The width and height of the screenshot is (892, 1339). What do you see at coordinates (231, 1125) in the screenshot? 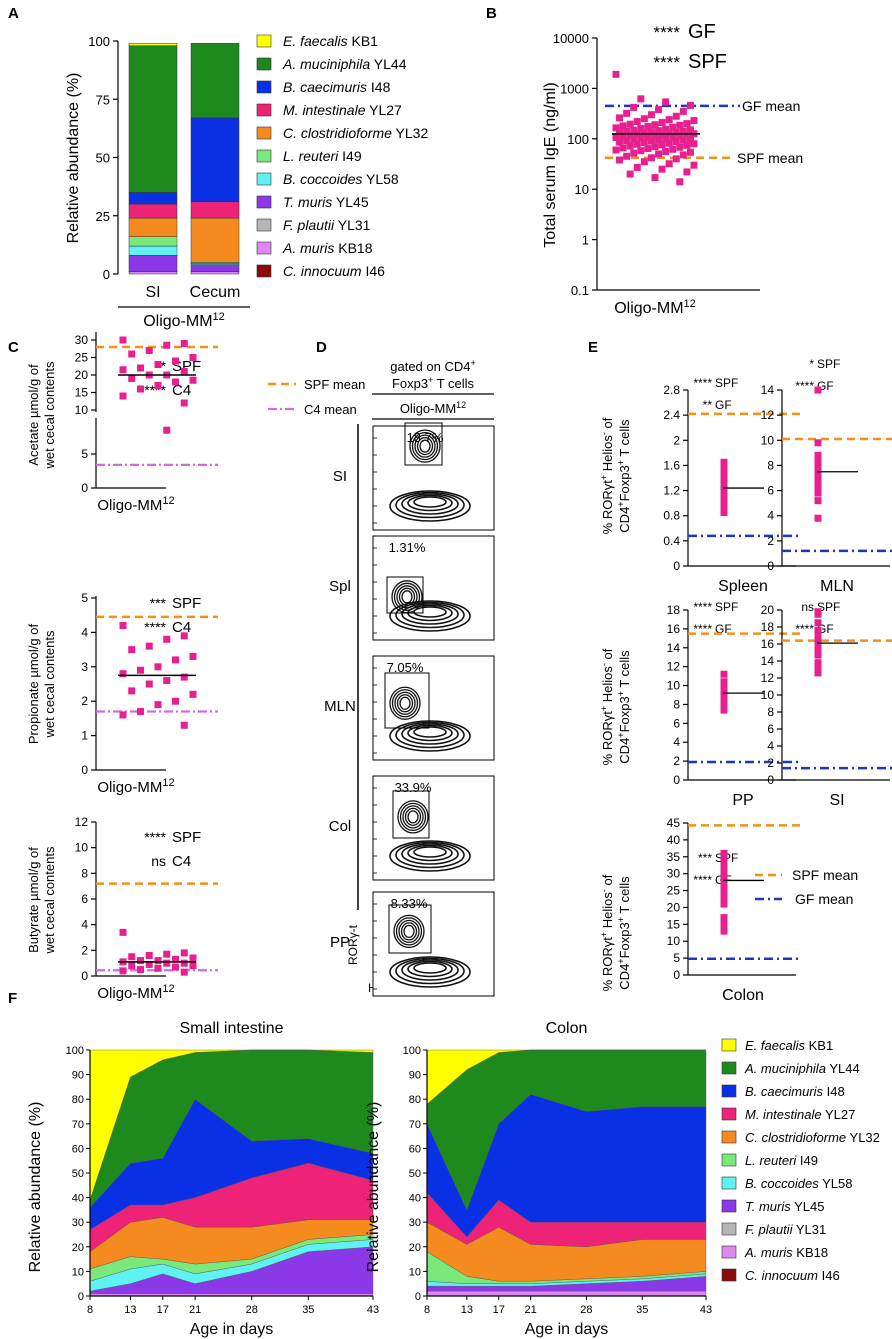
I see `area-series` at bounding box center [231, 1125].